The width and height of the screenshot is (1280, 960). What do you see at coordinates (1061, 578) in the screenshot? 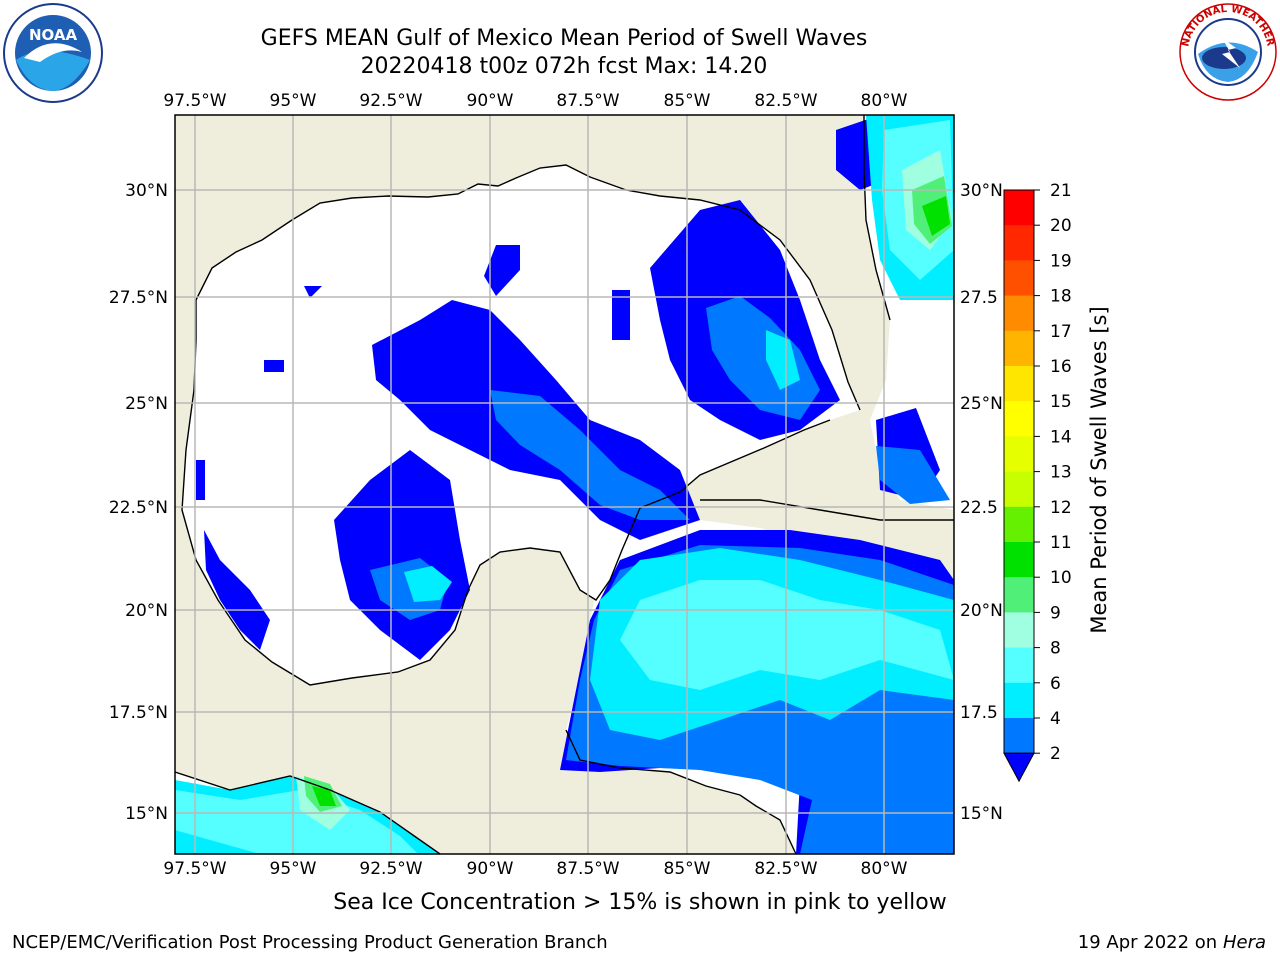
I see `colorbar-tick-label: 10` at bounding box center [1061, 578].